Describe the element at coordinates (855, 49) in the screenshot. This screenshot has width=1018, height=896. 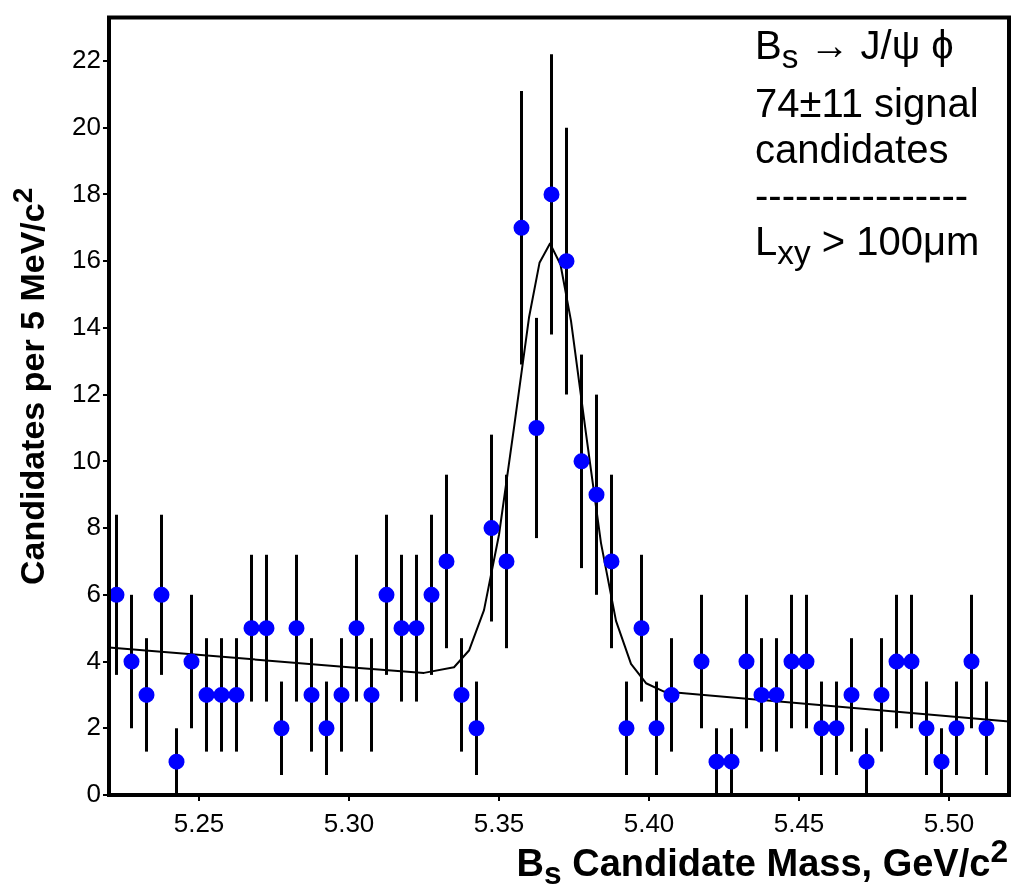
I see `annotation: B$_{s}$ → J/ψ ϕ` at that location.